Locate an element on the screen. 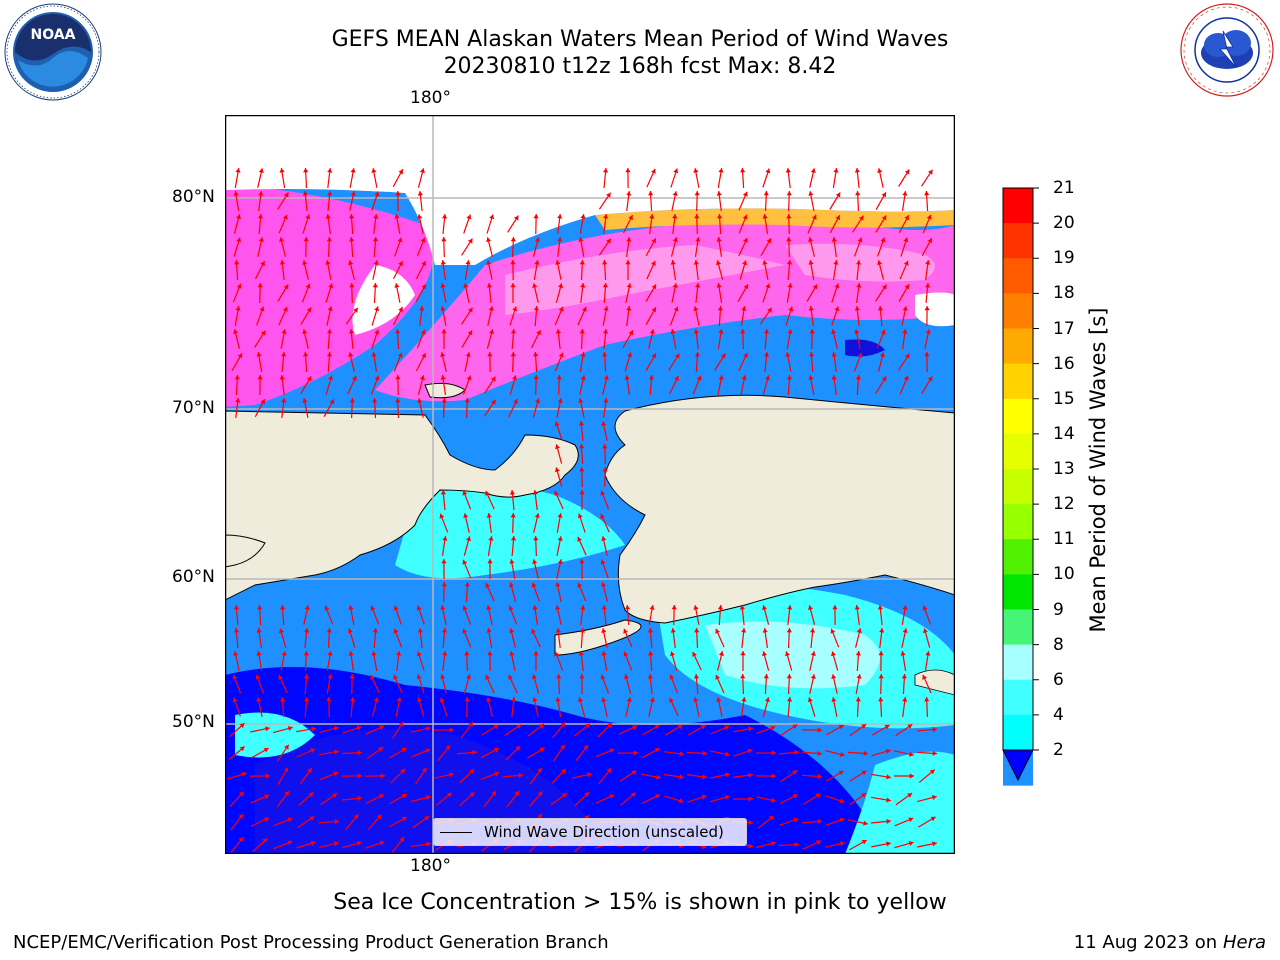  lon-label-bottom: 180° is located at coordinates (430, 866).